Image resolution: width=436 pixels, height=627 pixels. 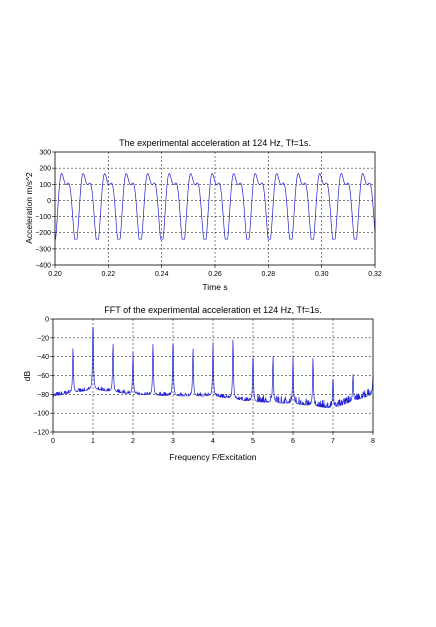 I want to click on y-tick-label: −120, so click(x=41, y=433).